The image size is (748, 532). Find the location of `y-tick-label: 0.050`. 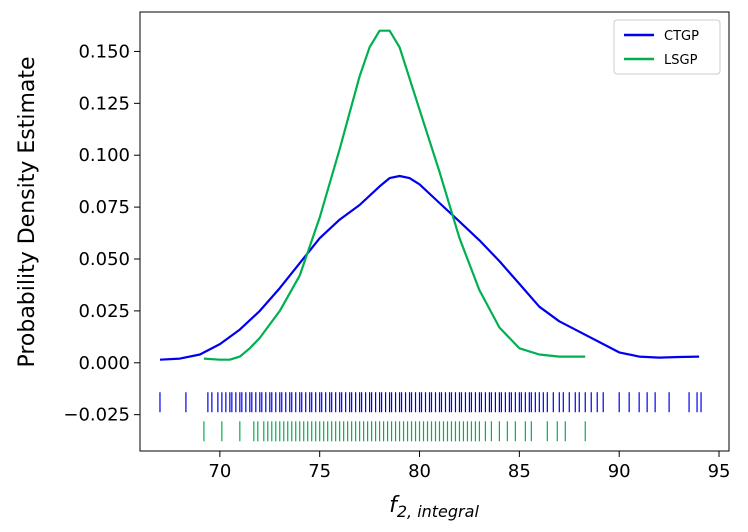

y-tick-label: 0.050 is located at coordinates (104, 259).